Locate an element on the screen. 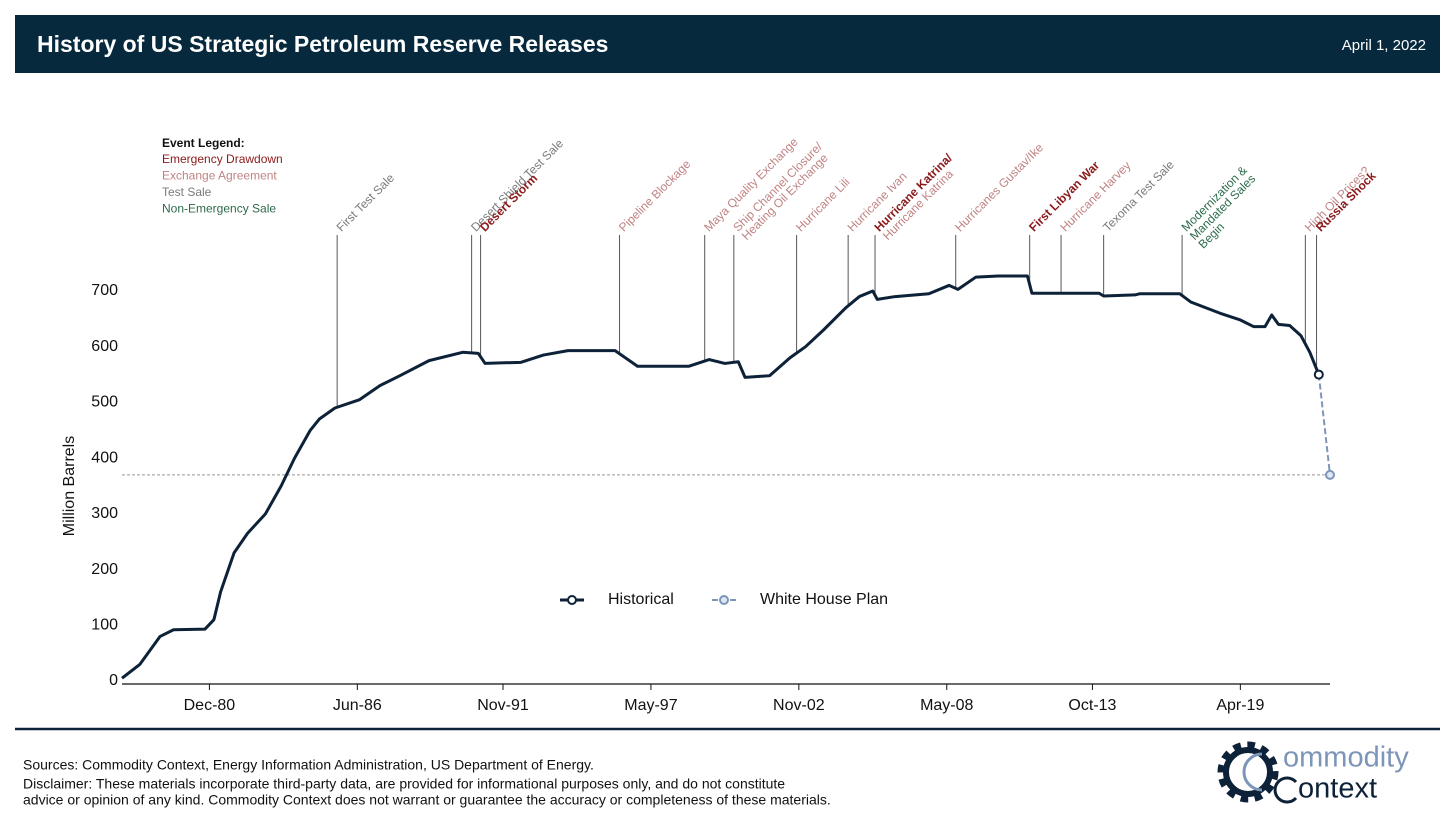 Image resolution: width=1456 pixels, height=831 pixels. header-bar is located at coordinates (727, 44).